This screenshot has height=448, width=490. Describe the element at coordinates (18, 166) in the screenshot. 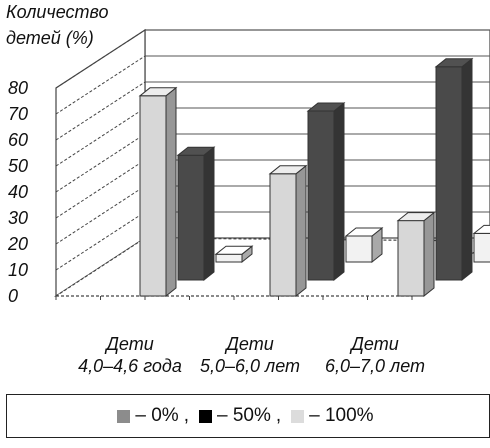

I see `y-tick-label: 50` at that location.